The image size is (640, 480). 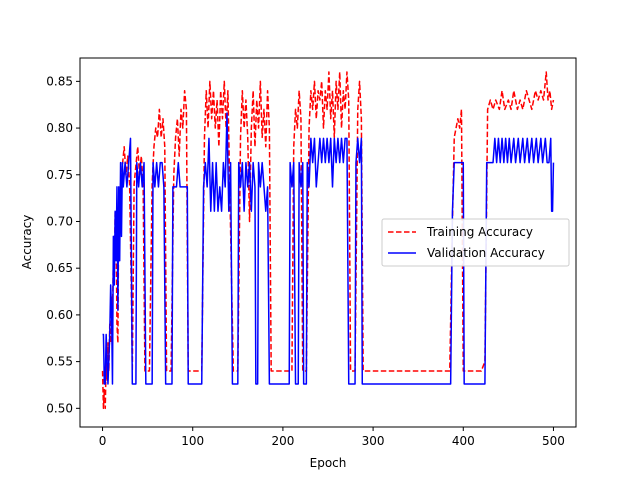 I want to click on legend-box, so click(x=475, y=242).